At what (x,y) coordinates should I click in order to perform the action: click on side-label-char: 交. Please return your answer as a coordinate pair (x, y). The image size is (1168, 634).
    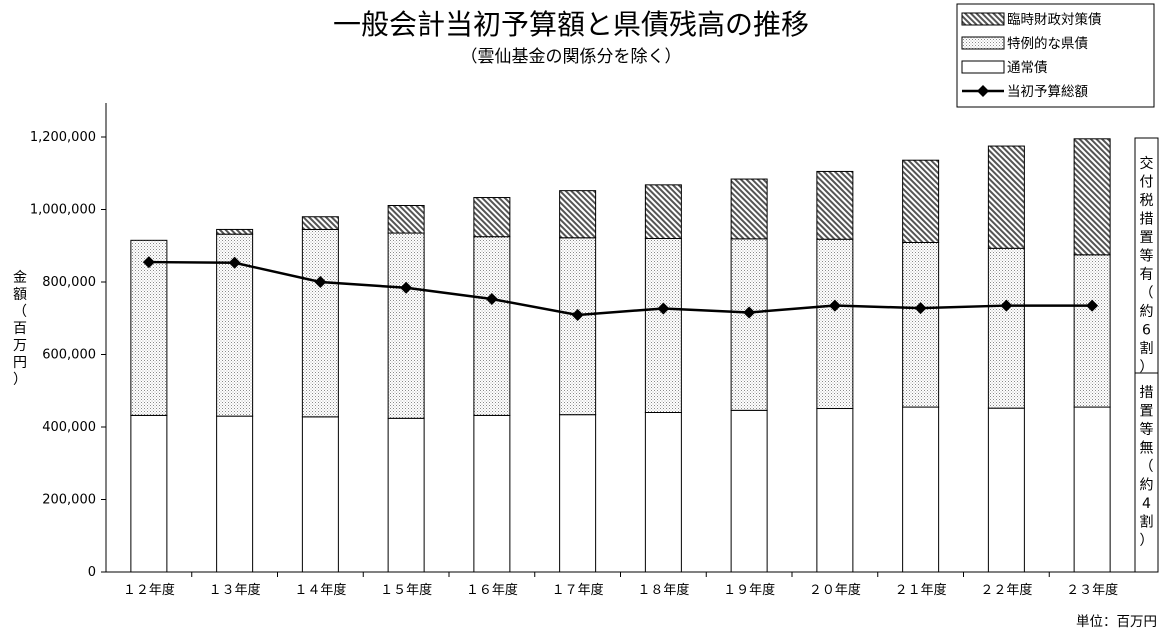
    Looking at the image, I should click on (1147, 163).